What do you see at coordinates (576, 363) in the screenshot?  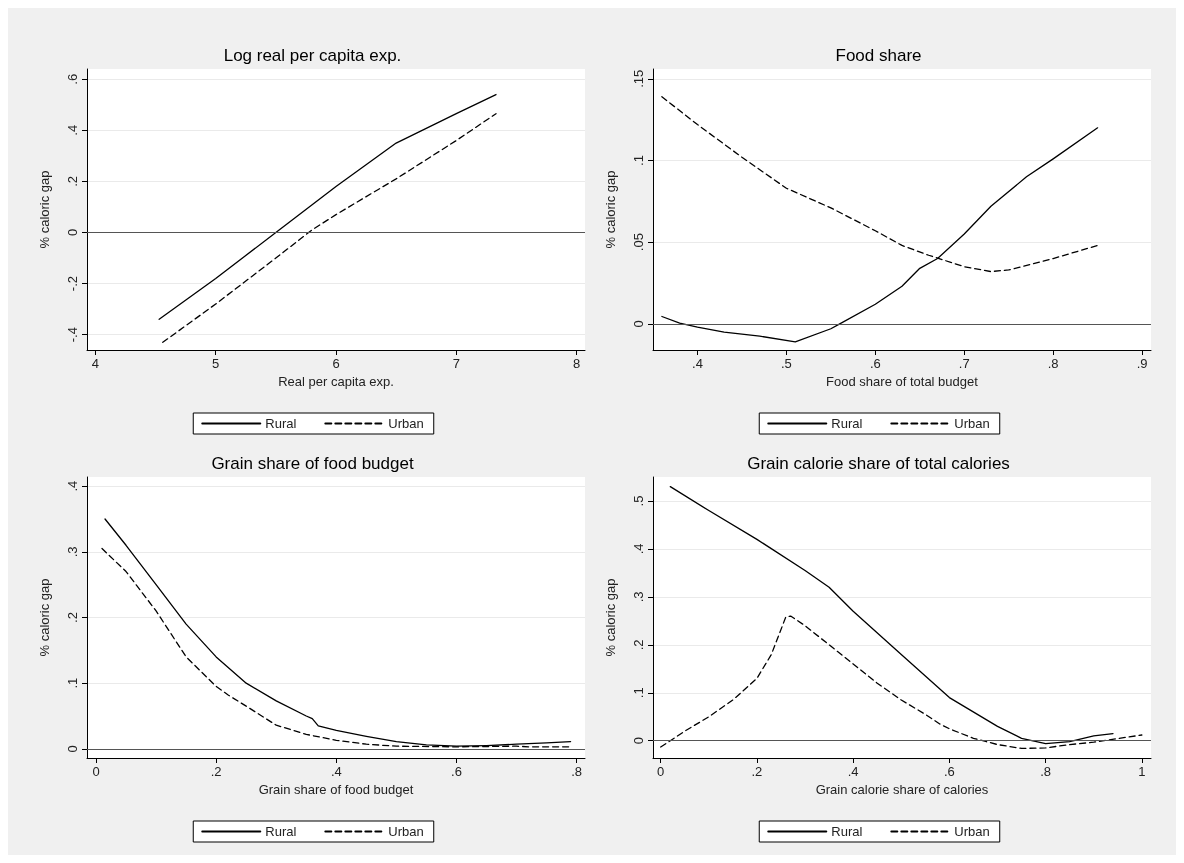 I see `x-tick-label: 8` at bounding box center [576, 363].